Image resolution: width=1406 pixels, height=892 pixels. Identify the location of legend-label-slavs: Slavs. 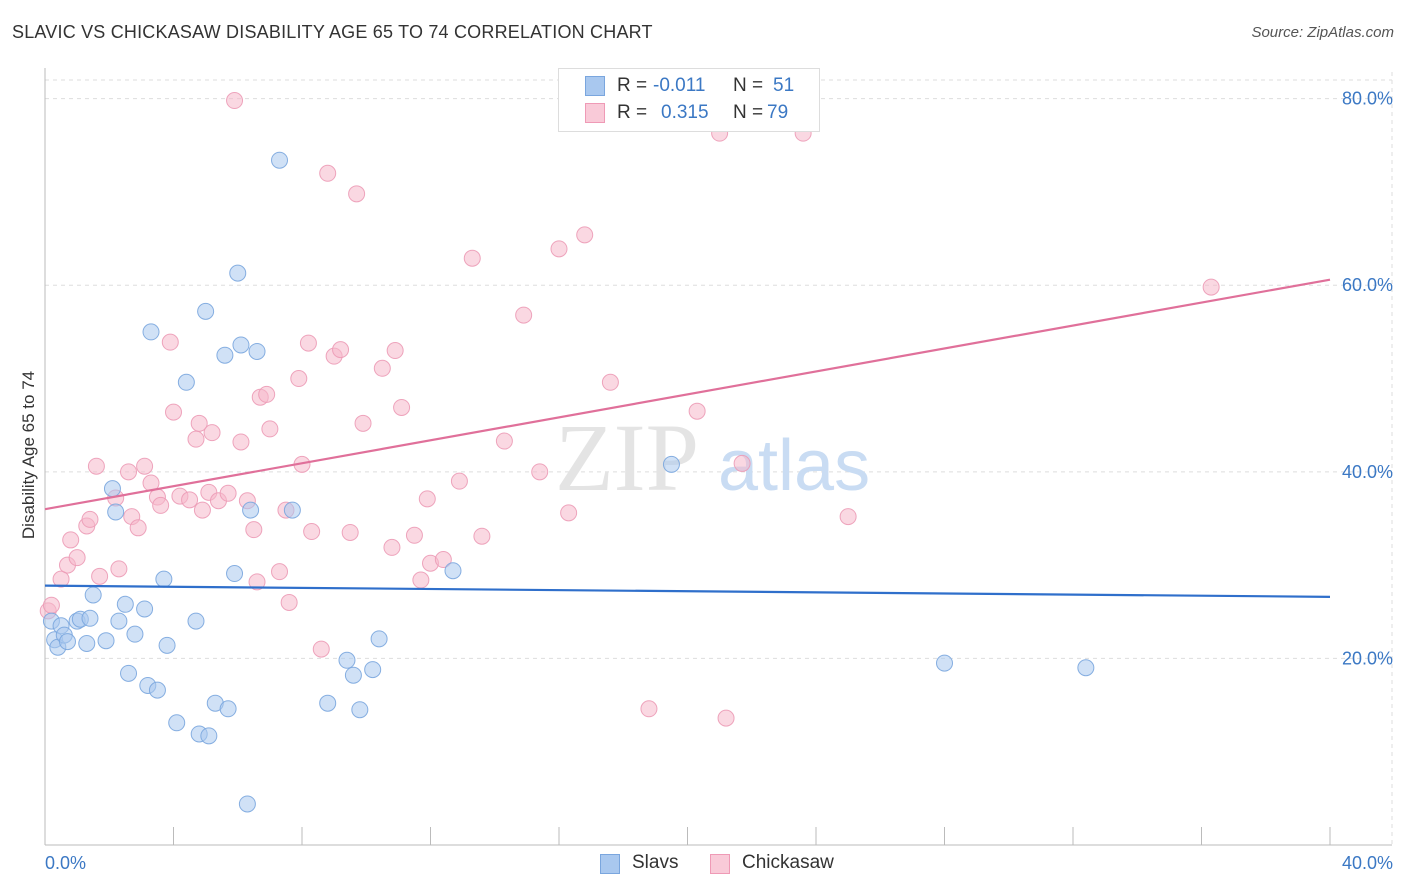
(655, 862).